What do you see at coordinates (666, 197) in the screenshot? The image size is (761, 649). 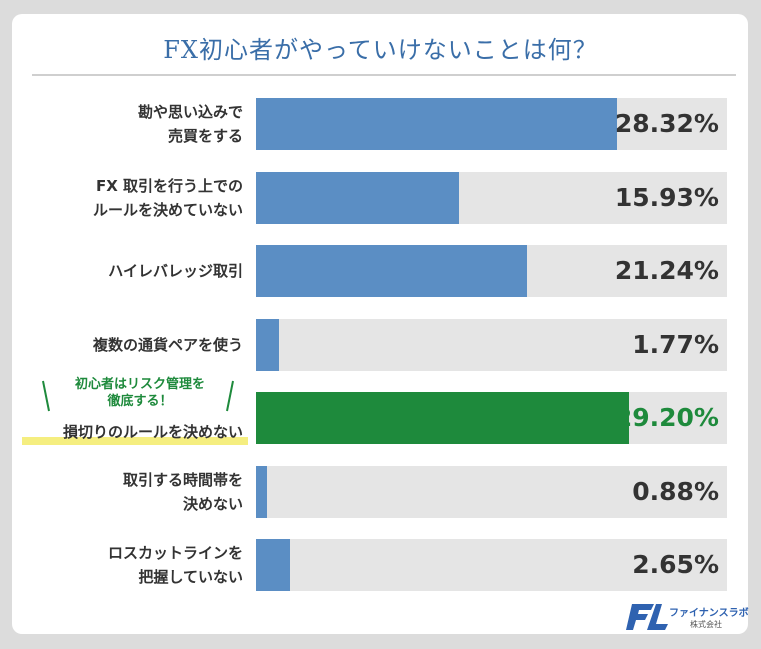 I see `value-label: 15.93%` at bounding box center [666, 197].